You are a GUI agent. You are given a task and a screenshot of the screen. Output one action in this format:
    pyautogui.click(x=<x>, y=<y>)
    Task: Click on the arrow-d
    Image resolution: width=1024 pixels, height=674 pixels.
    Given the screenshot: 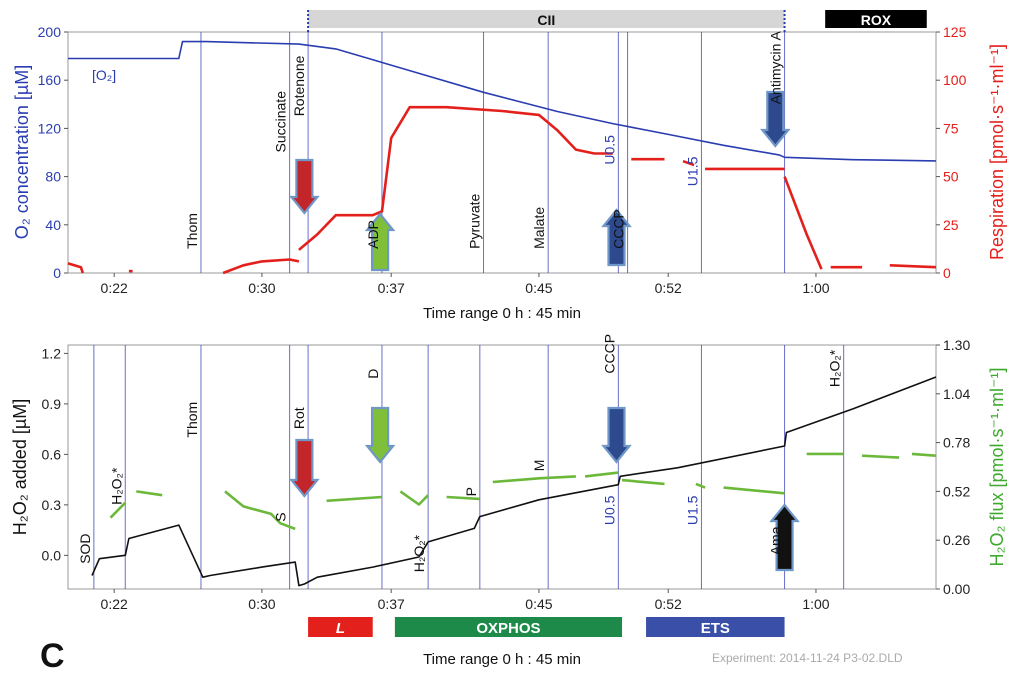 What is the action you would take?
    pyautogui.click(x=380, y=435)
    